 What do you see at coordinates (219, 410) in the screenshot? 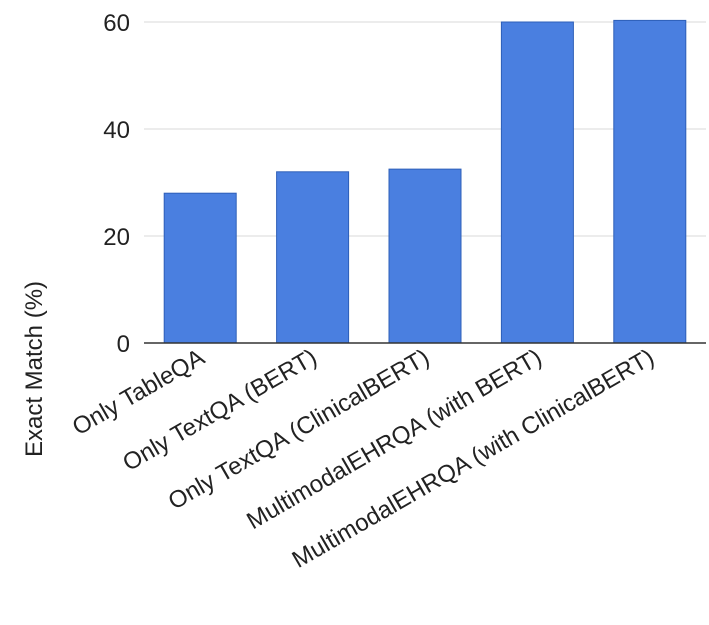
I see `x-tick-label: Only TextQA (BERT)` at bounding box center [219, 410].